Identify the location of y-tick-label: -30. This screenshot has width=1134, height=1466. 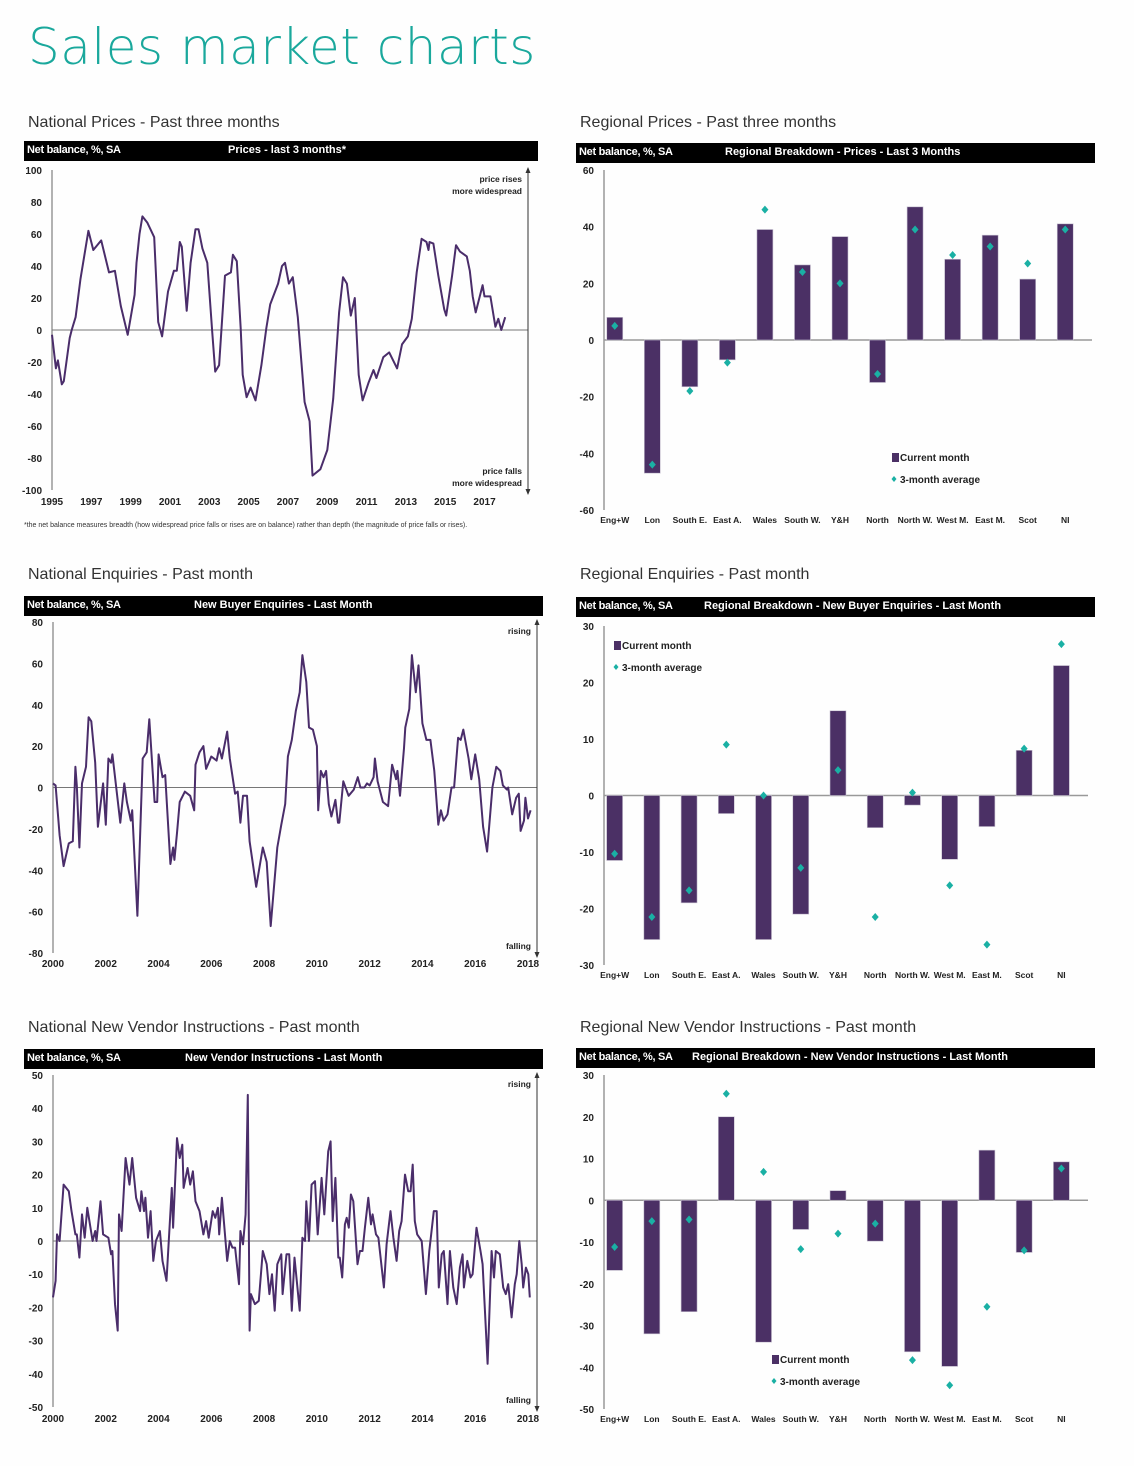
(36, 1342).